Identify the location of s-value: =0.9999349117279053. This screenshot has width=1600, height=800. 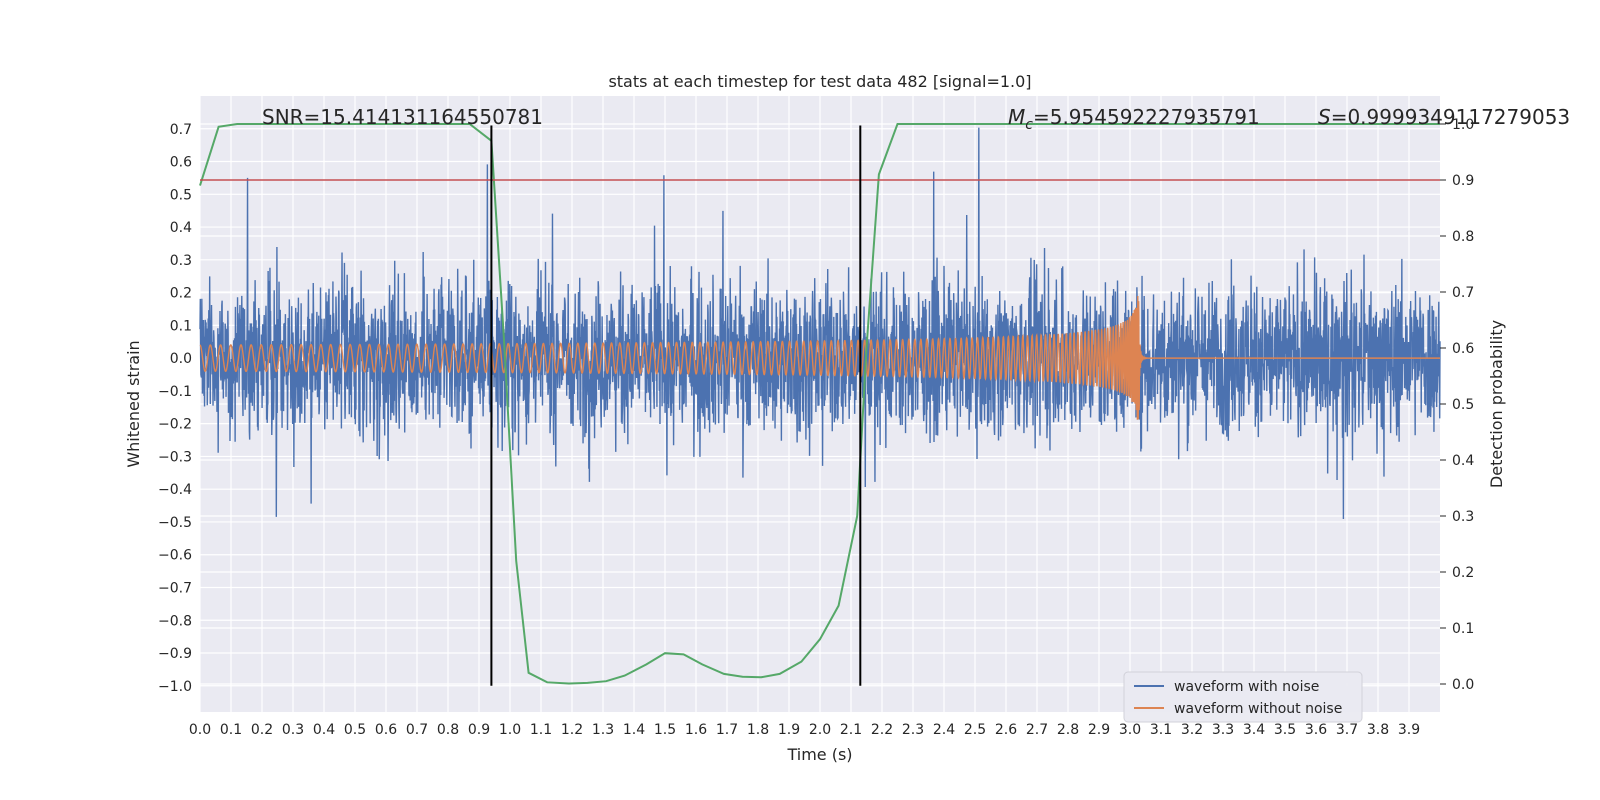
(1450, 117).